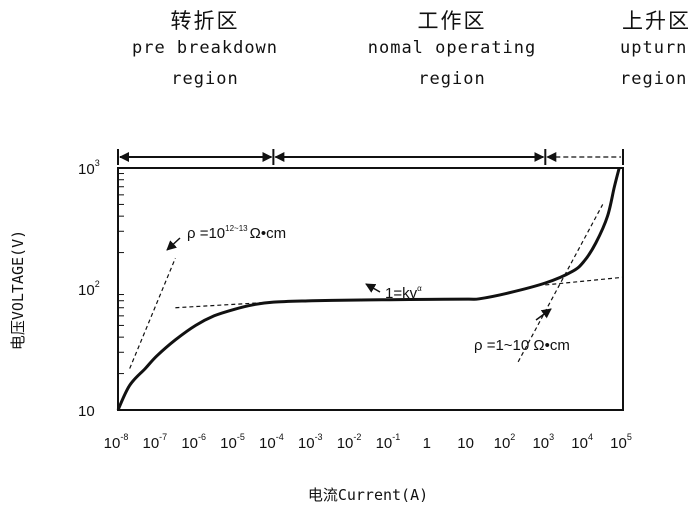 This screenshot has height=507, width=698. I want to click on x-tick-label: 10², so click(505, 442).